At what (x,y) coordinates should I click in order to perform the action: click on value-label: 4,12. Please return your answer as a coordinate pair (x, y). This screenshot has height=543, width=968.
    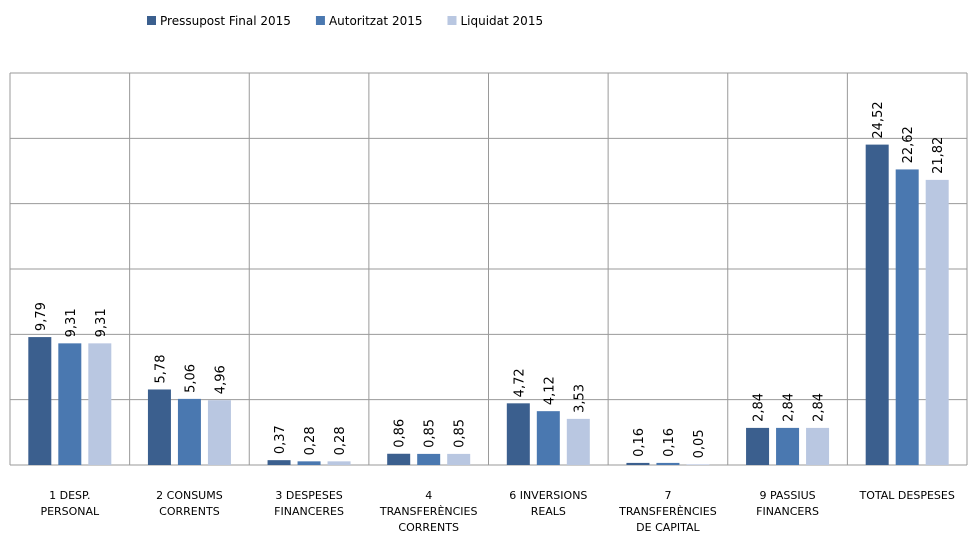
    Looking at the image, I should click on (549, 390).